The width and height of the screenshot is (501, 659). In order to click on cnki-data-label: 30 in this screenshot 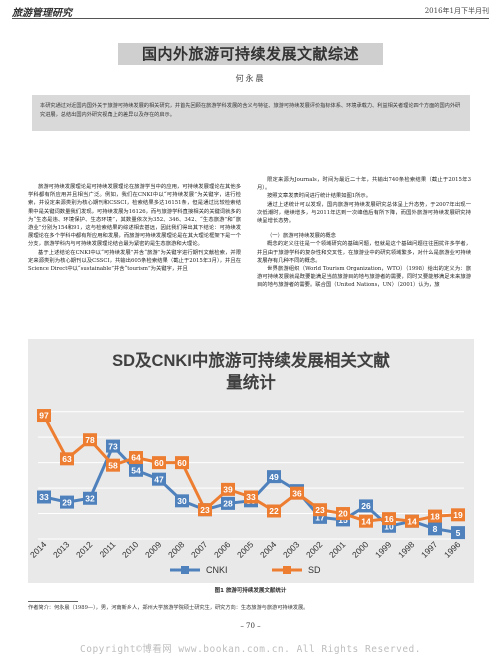, I will do `click(182, 501)`.